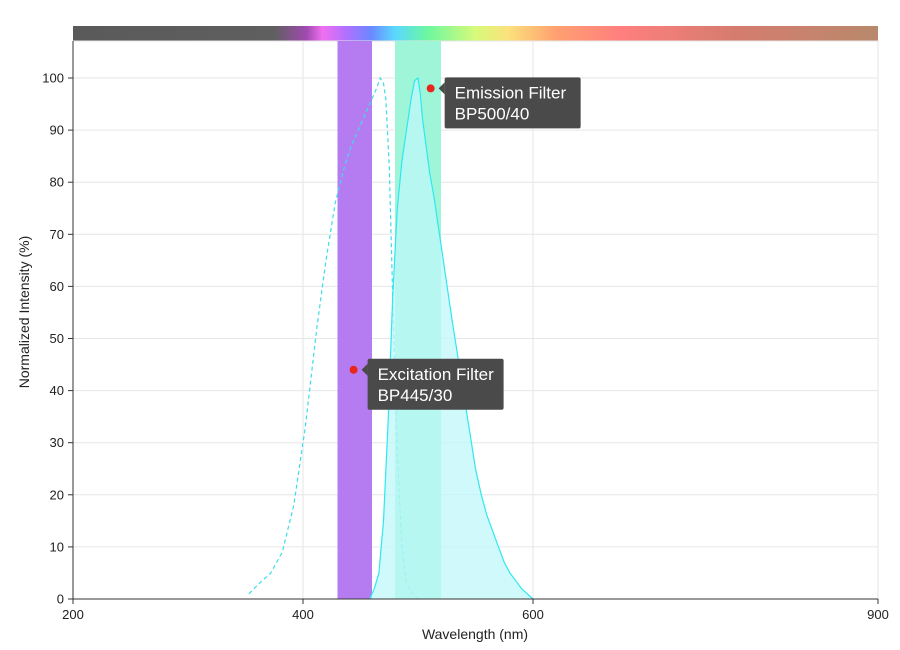  What do you see at coordinates (73, 614) in the screenshot?
I see `x-tick-label: 200` at bounding box center [73, 614].